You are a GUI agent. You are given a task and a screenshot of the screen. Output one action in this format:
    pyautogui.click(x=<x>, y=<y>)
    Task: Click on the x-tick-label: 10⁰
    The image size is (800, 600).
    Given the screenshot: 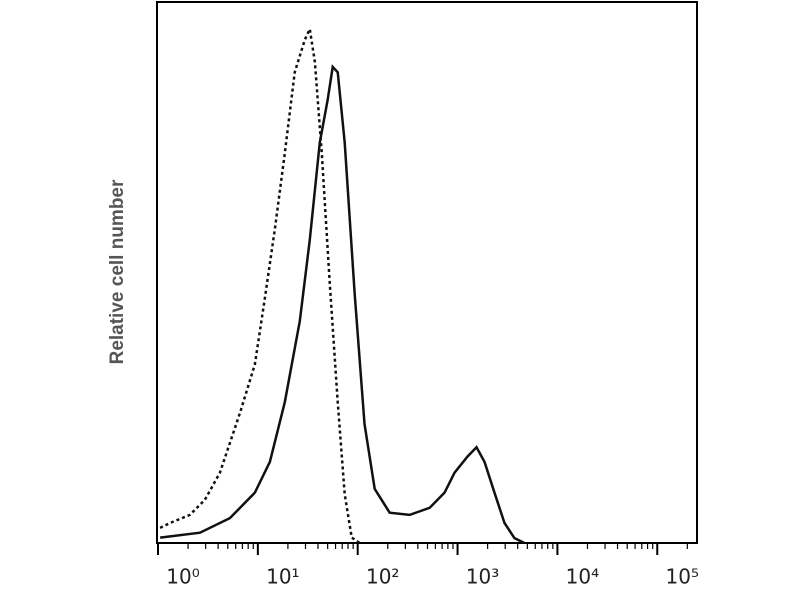 What is the action you would take?
    pyautogui.click(x=182, y=577)
    